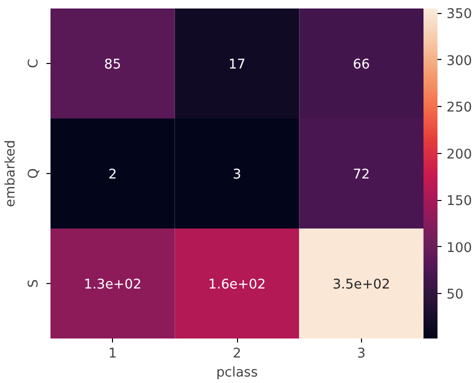 Image resolution: width=474 pixels, height=383 pixels. I want to click on data-label: 1.3e+02, so click(113, 285).